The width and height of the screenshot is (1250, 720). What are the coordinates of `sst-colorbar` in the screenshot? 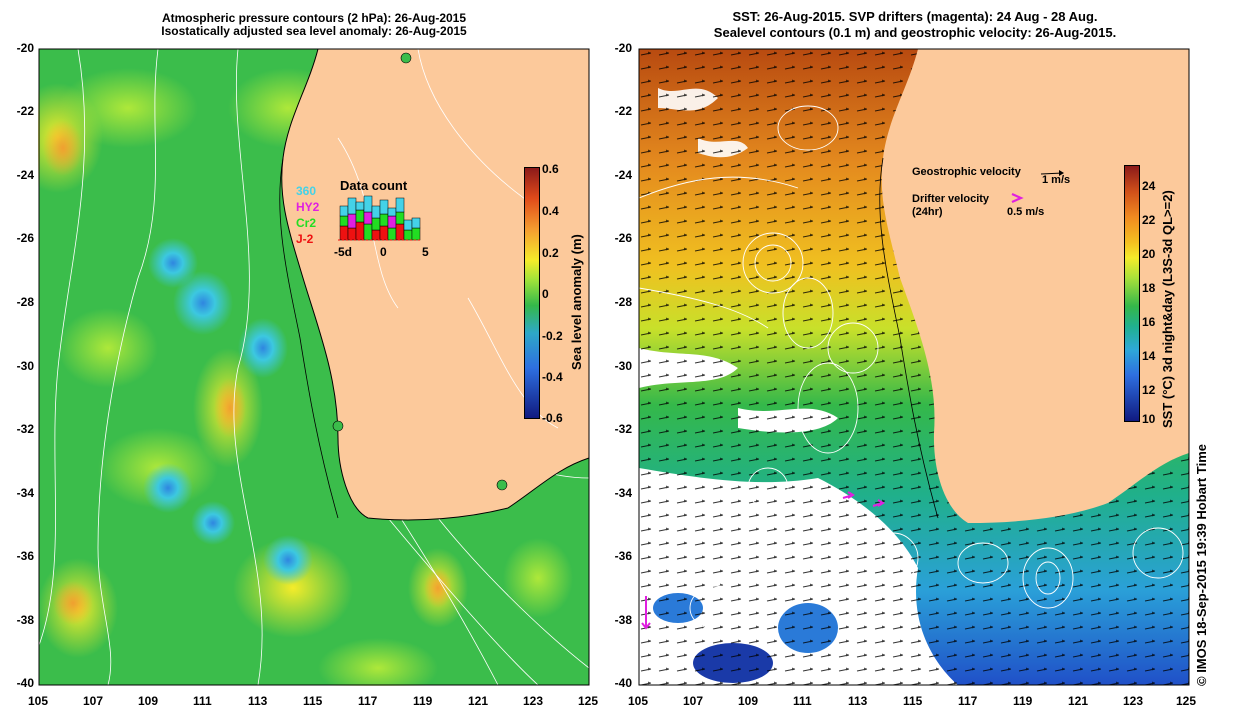 It's located at (1132, 293).